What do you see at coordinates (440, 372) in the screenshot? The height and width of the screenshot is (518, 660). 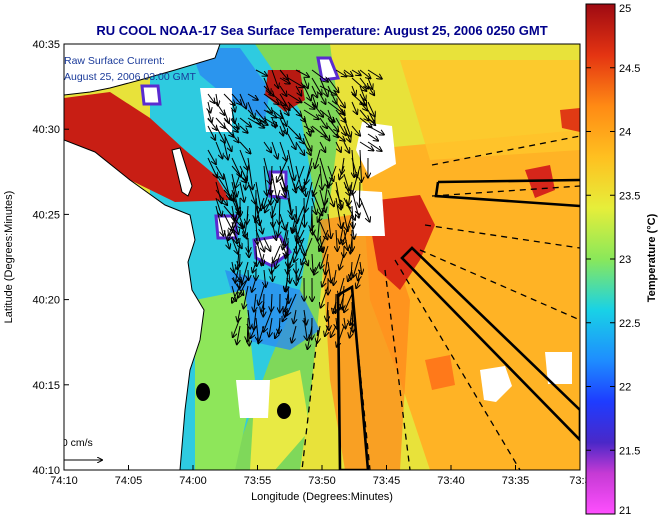 I see `orange-red-patch` at bounding box center [440, 372].